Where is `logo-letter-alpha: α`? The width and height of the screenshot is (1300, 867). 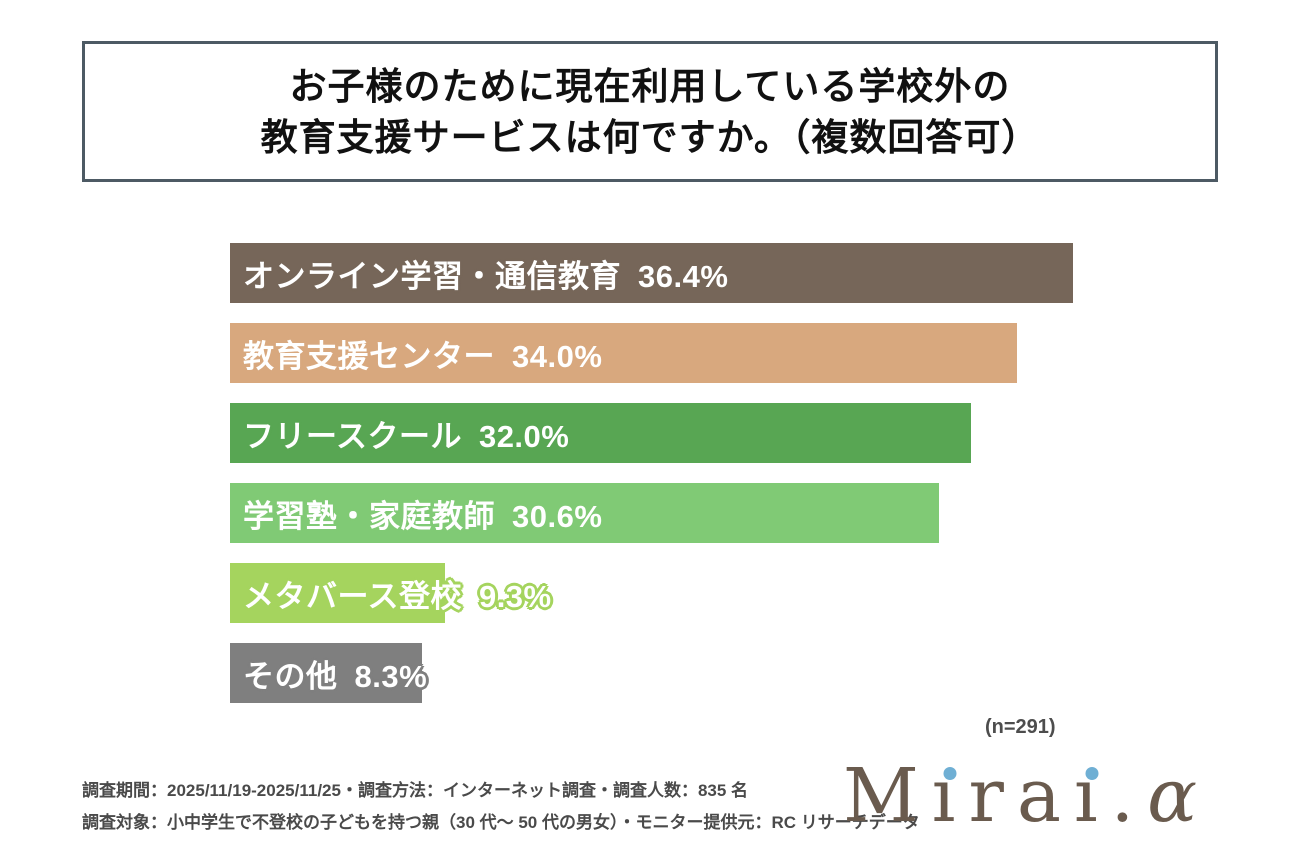 logo-letter-alpha: α is located at coordinates (1179, 796).